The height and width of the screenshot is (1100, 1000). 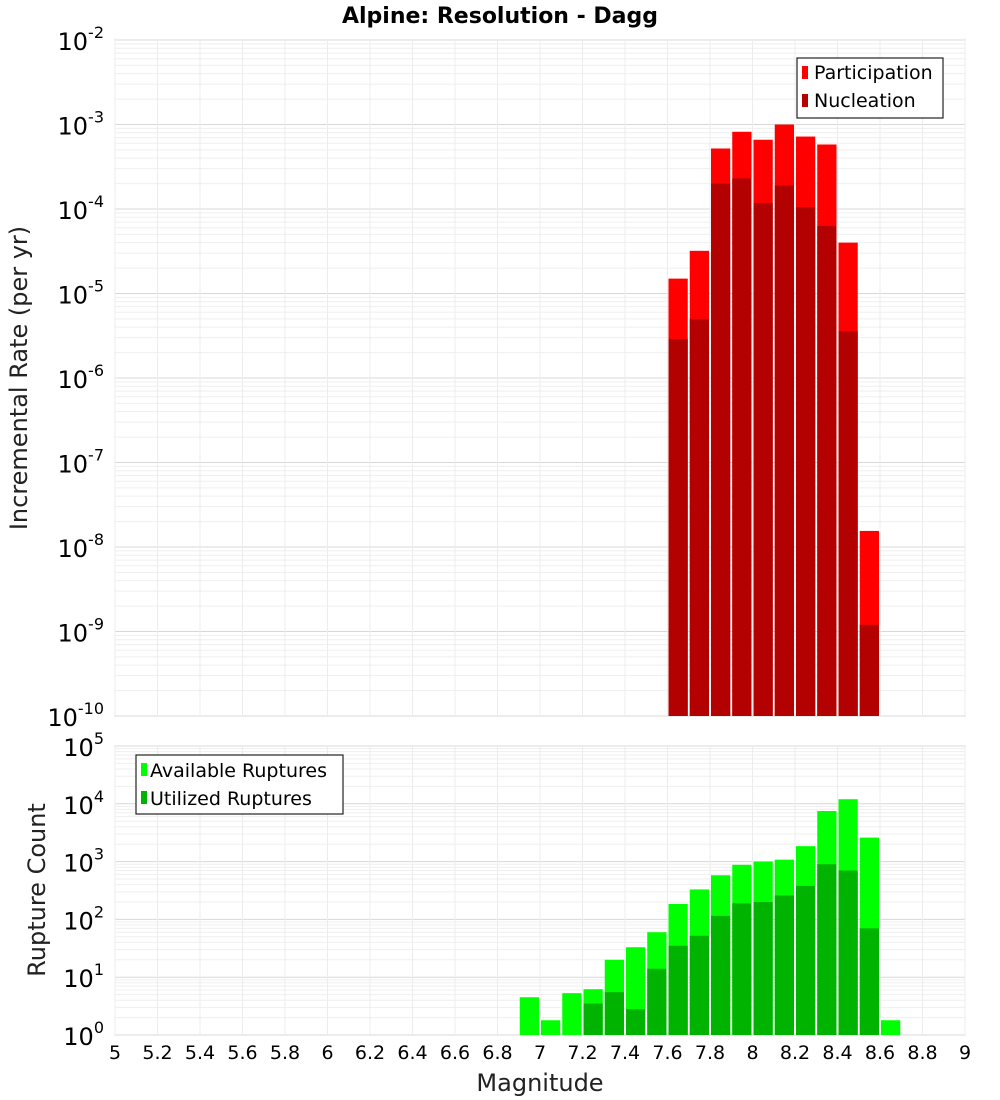 I want to click on legend-label-available: Available Ruptures, so click(x=238, y=771).